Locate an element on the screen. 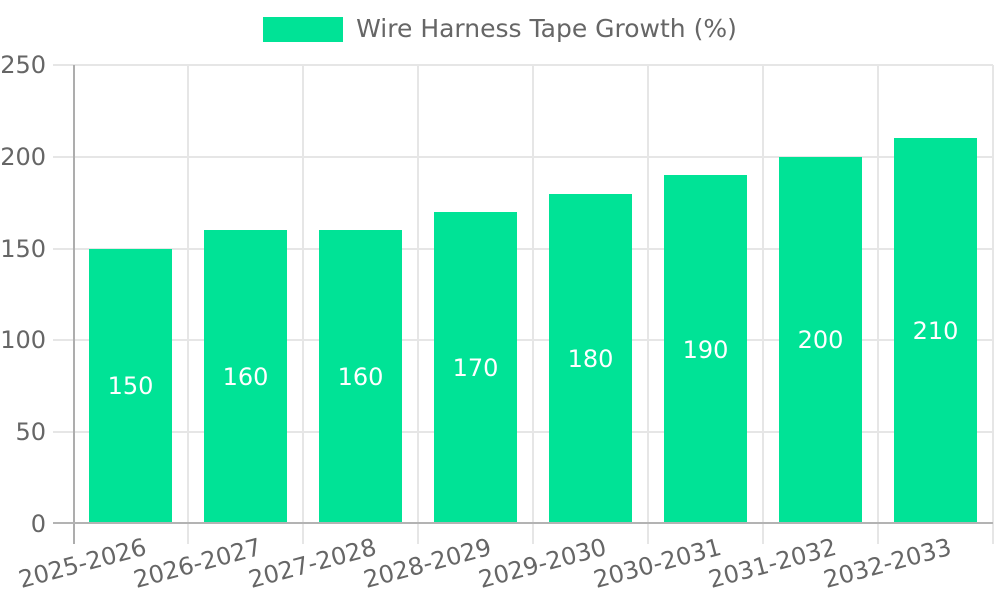 The height and width of the screenshot is (600, 1000). bar-2029-2030: 180 is located at coordinates (590, 358).